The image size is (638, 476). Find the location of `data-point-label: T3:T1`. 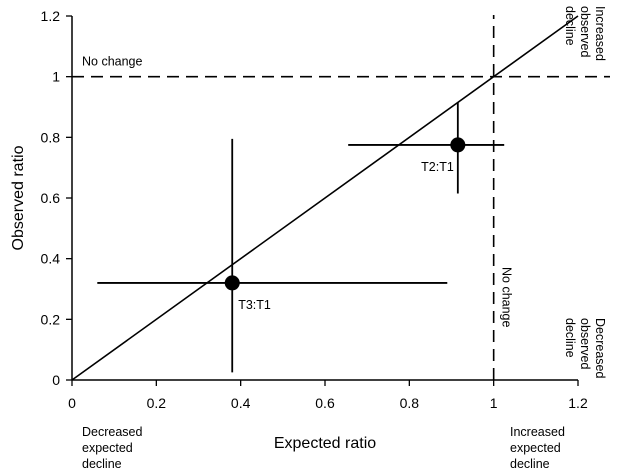

data-point-label: T3:T1 is located at coordinates (254, 305).